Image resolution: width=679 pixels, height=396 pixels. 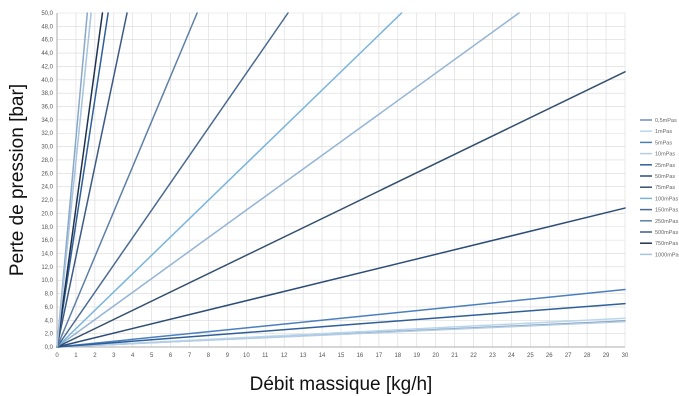 What do you see at coordinates (47, 54) in the screenshot?
I see `y-tick-label: 44,0` at bounding box center [47, 54].